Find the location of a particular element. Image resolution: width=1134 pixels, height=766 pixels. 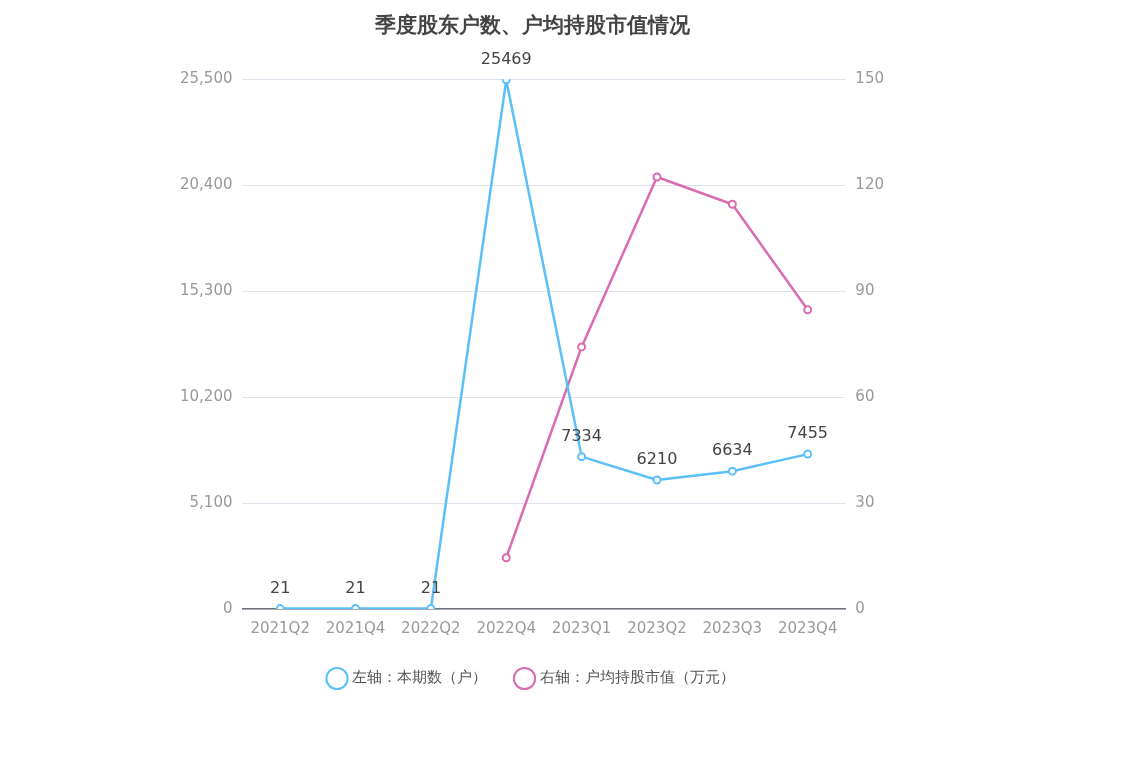

data-label: 6210 is located at coordinates (657, 459).